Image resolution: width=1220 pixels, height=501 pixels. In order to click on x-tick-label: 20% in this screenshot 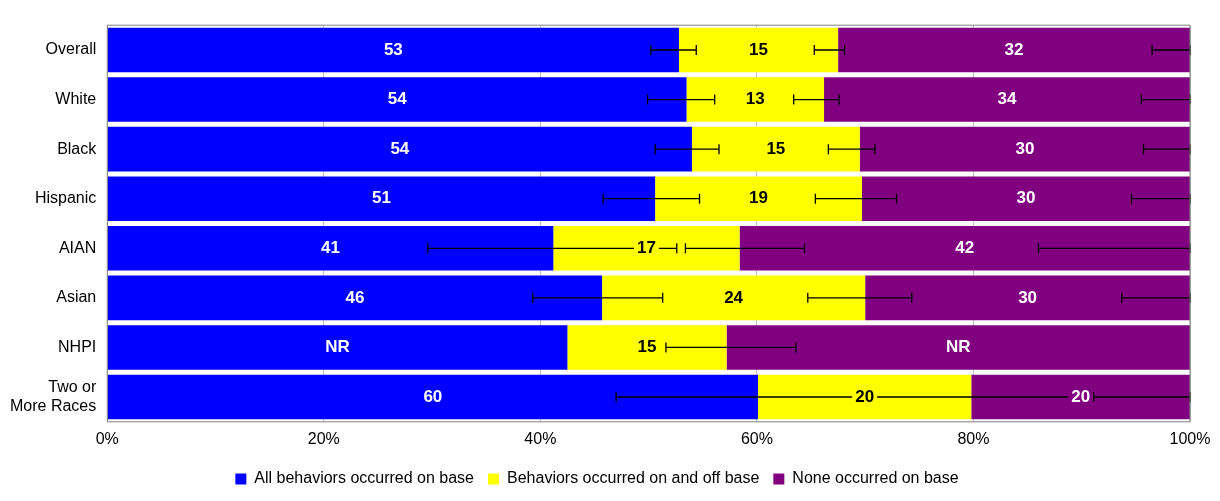, I will do `click(323, 438)`.